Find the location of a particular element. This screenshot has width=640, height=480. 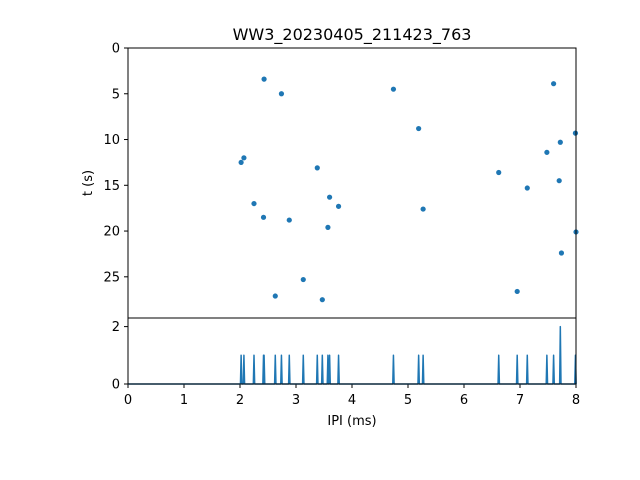

histogram-plot-area is located at coordinates (352, 351).